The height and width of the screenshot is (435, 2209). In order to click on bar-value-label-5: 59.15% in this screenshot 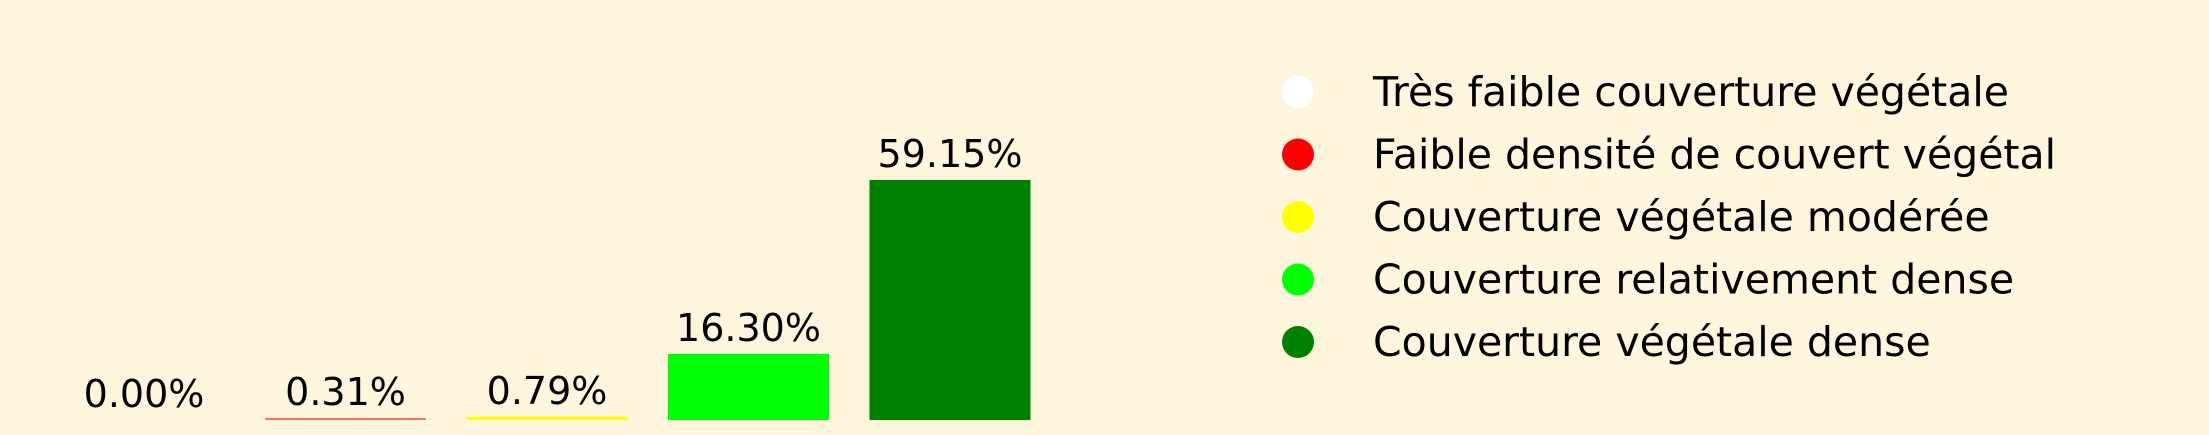, I will do `click(950, 154)`.